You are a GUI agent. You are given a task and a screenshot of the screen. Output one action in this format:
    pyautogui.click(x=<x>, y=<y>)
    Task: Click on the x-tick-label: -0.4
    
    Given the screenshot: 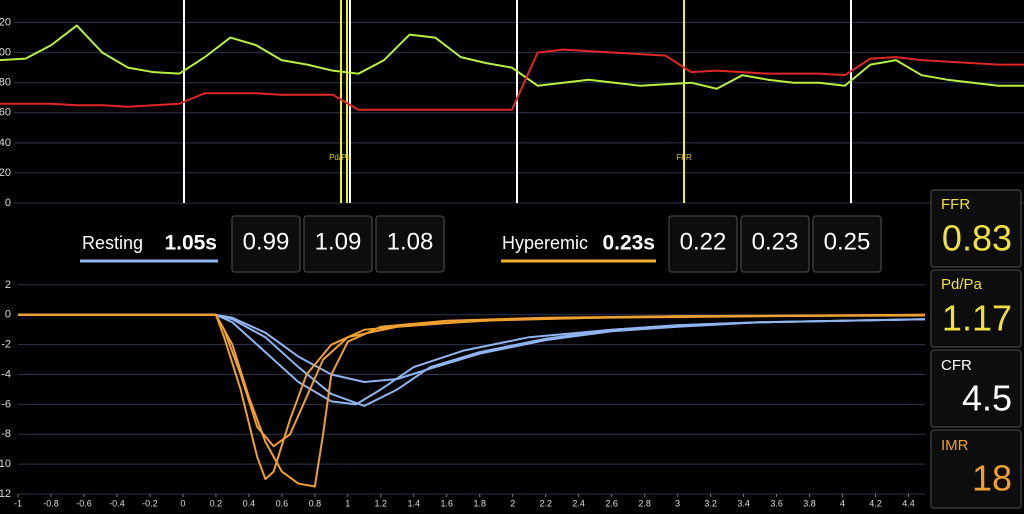 What is the action you would take?
    pyautogui.click(x=117, y=503)
    